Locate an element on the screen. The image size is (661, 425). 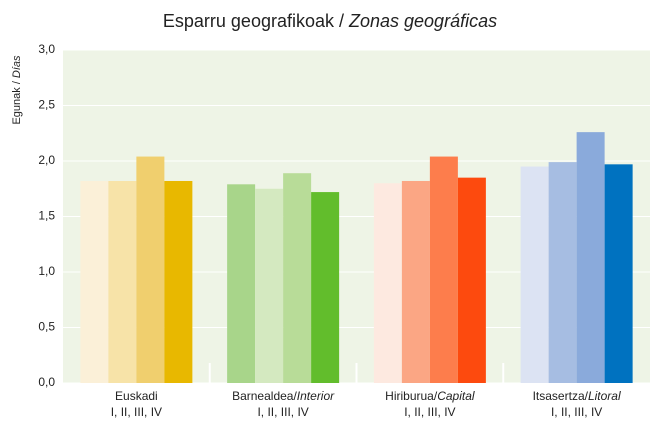
y-tick-label: 3,0 is located at coordinates (46, 49).